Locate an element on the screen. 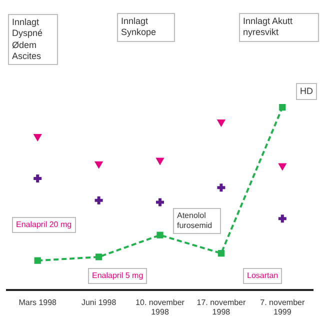 Image resolution: width=320 pixels, height=320 pixels. x-tick-label: Juni 1998 is located at coordinates (99, 302).